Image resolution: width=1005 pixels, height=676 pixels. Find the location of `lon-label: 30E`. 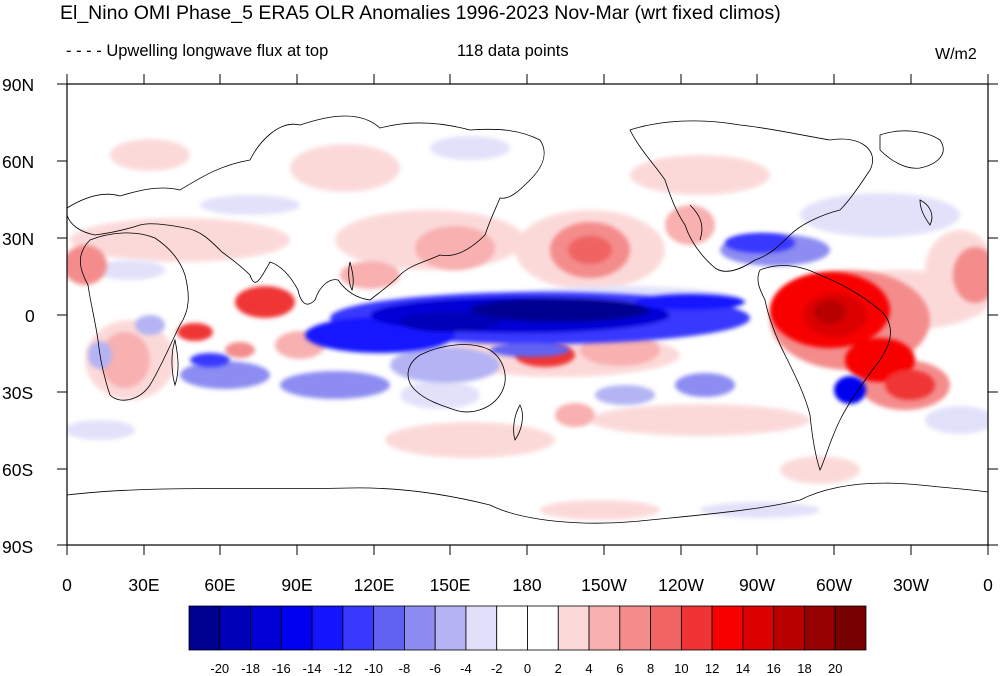

lon-label: 30E is located at coordinates (144, 585).